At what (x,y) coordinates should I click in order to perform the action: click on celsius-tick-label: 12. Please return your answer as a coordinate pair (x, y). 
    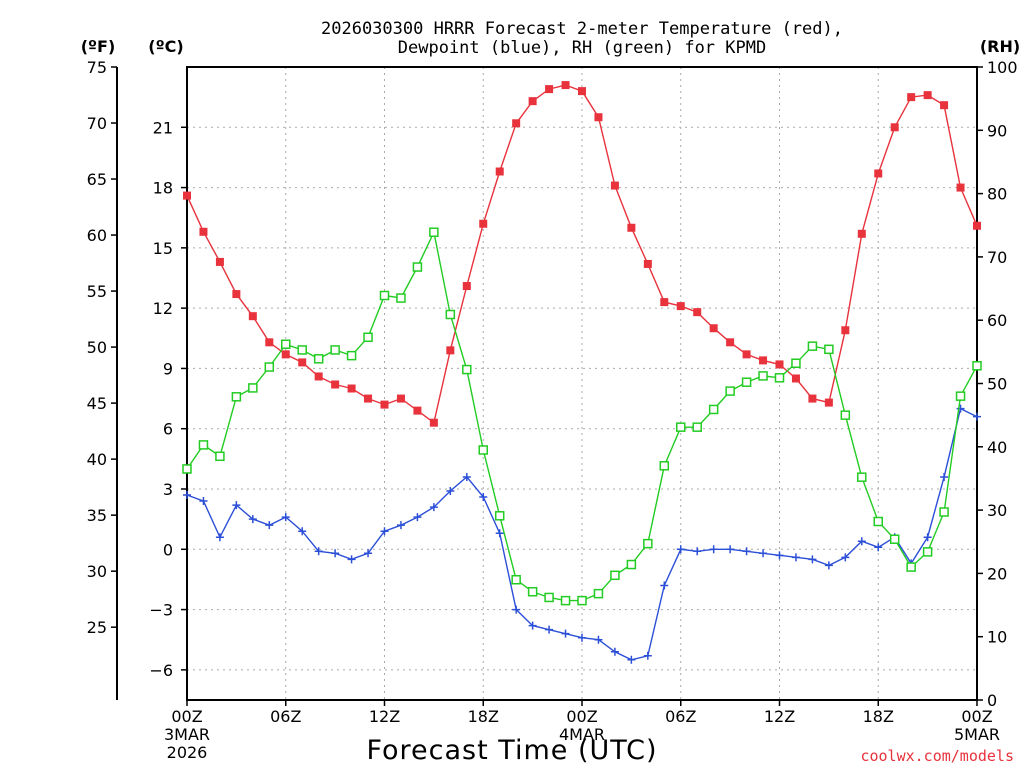
    Looking at the image, I should click on (163, 308).